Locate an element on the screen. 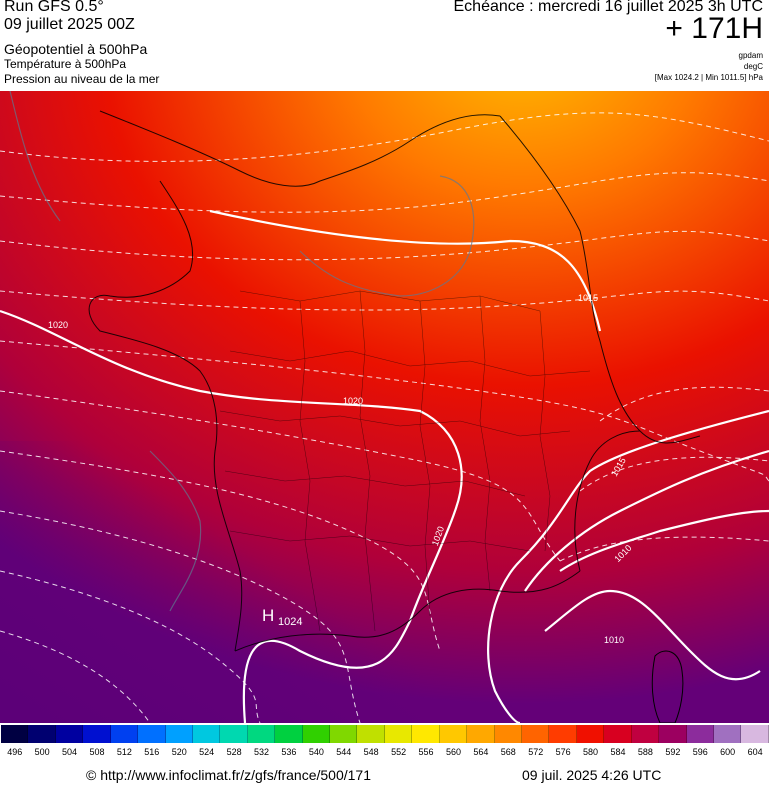  color-scale-label: 576 is located at coordinates (563, 752).